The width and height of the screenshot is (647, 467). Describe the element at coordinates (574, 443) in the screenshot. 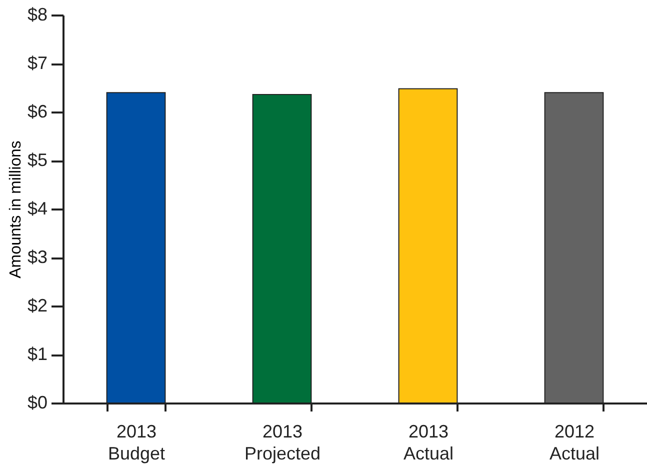

I see `x-tick-label: 2012 Actual` at that location.